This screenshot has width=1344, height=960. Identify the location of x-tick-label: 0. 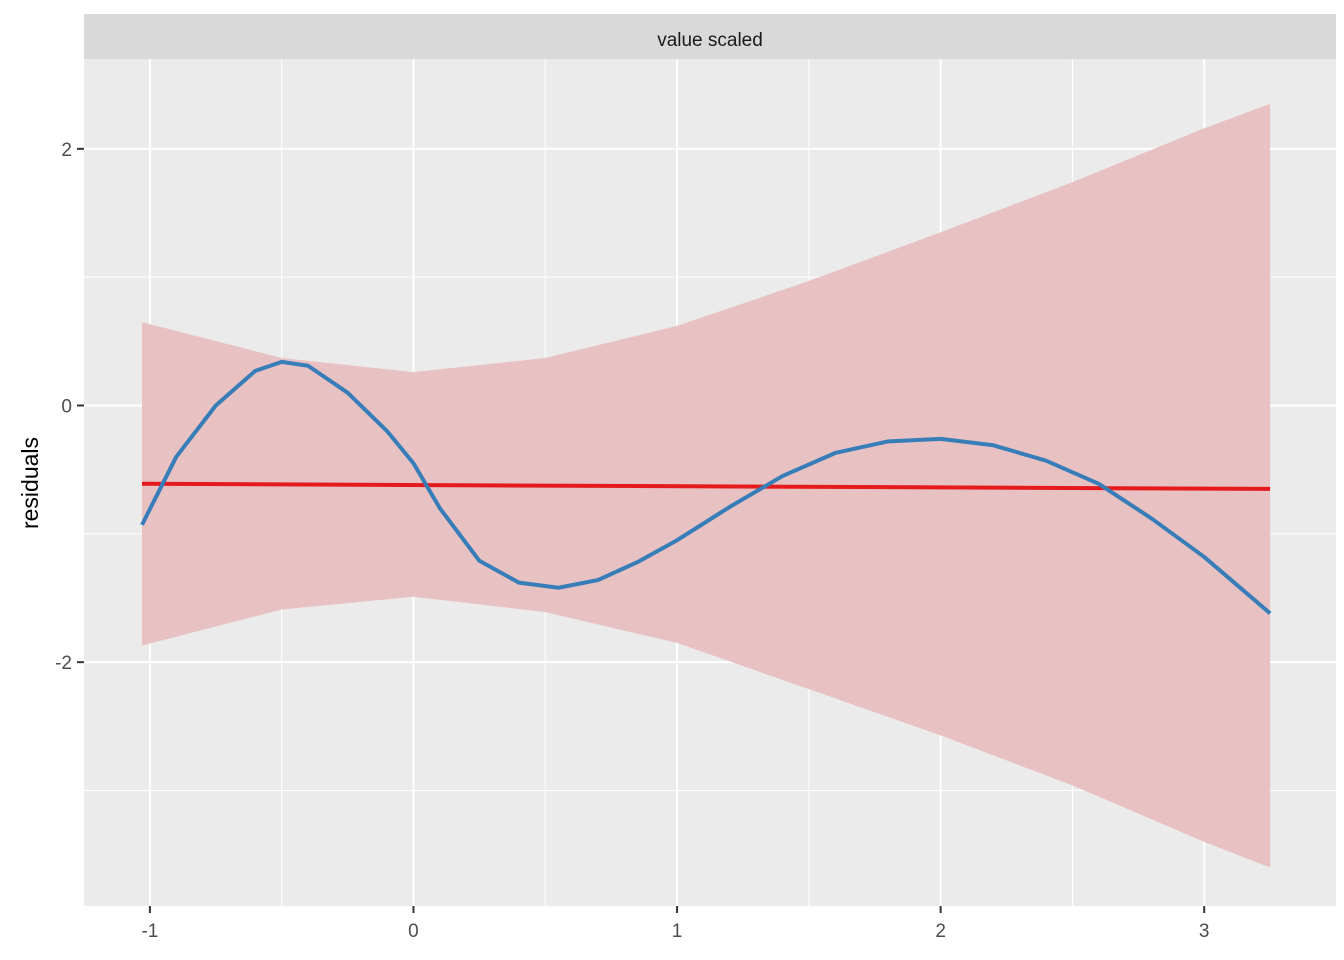
(413, 931).